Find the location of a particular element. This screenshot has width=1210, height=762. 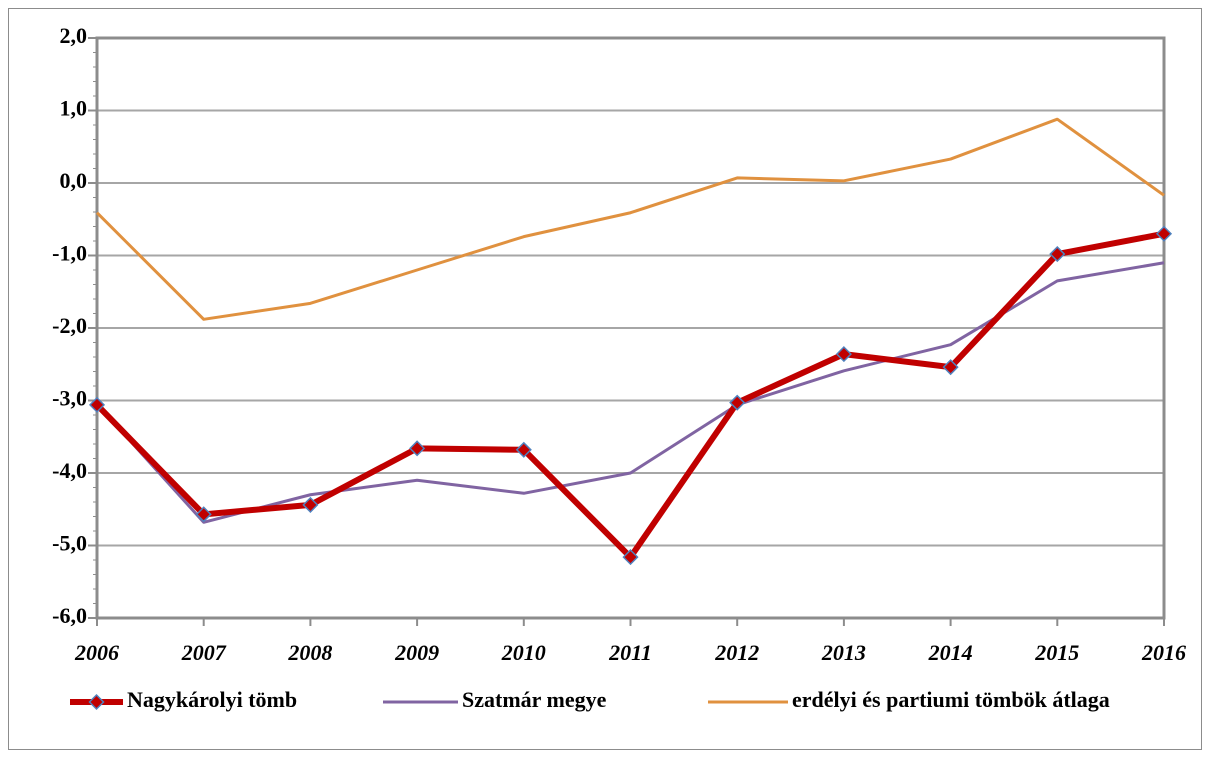

y-tick-label: -1,0 is located at coordinates (69, 253).